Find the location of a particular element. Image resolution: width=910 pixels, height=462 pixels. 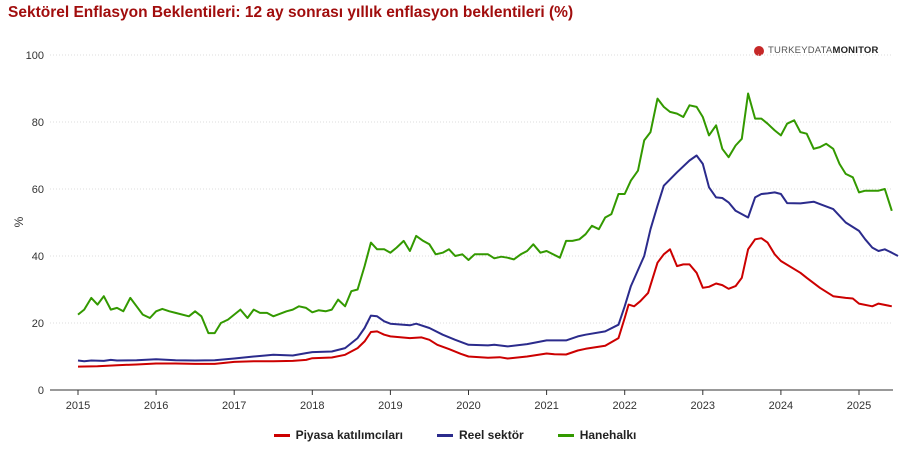

x-tick-label: 2023 is located at coordinates (703, 406).